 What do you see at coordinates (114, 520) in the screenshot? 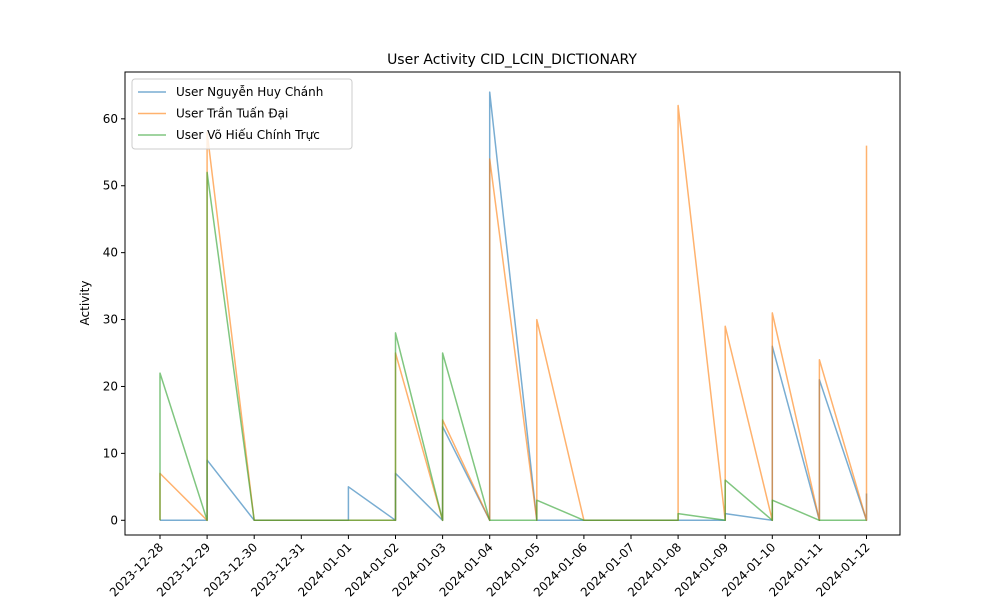
I see `y-tick-label-0: 0` at bounding box center [114, 520].